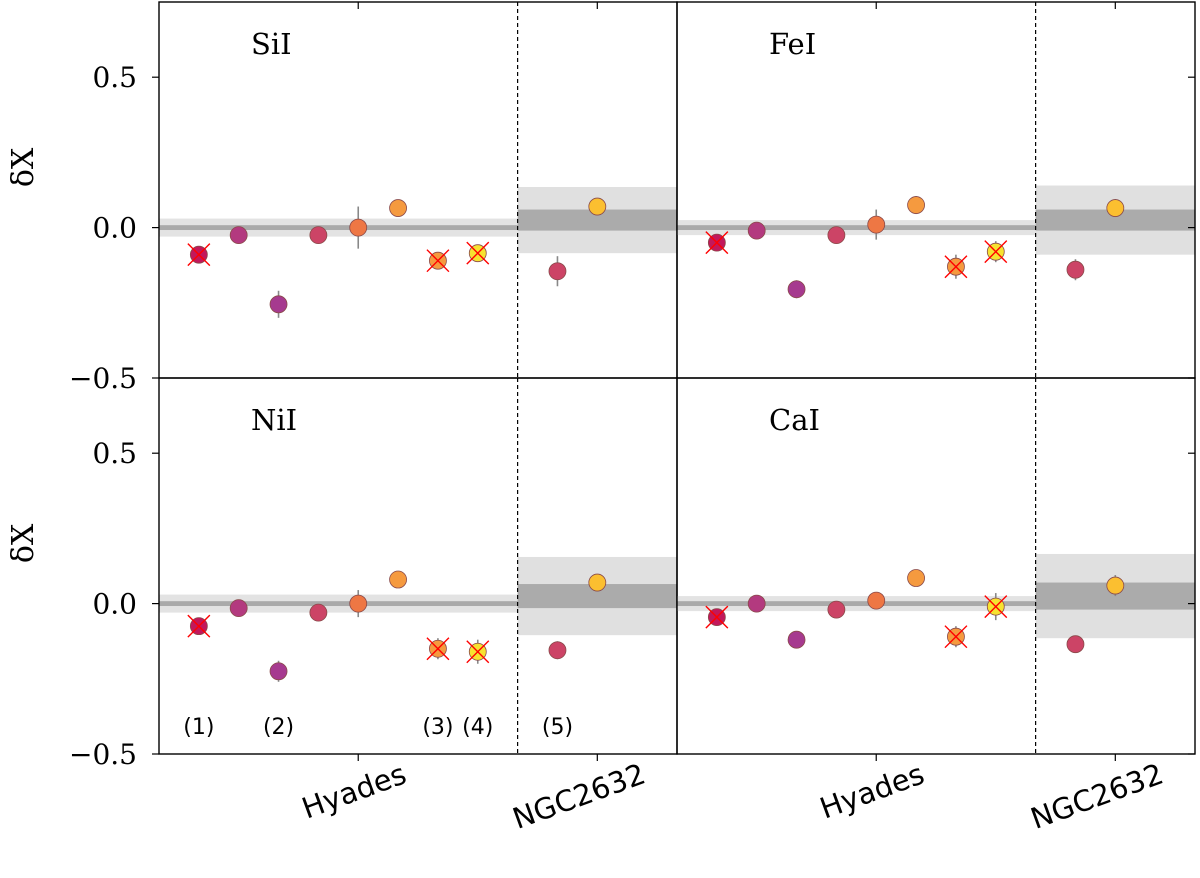 This screenshot has width=1200, height=878. I want to click on panel-title: NiI, so click(274, 420).